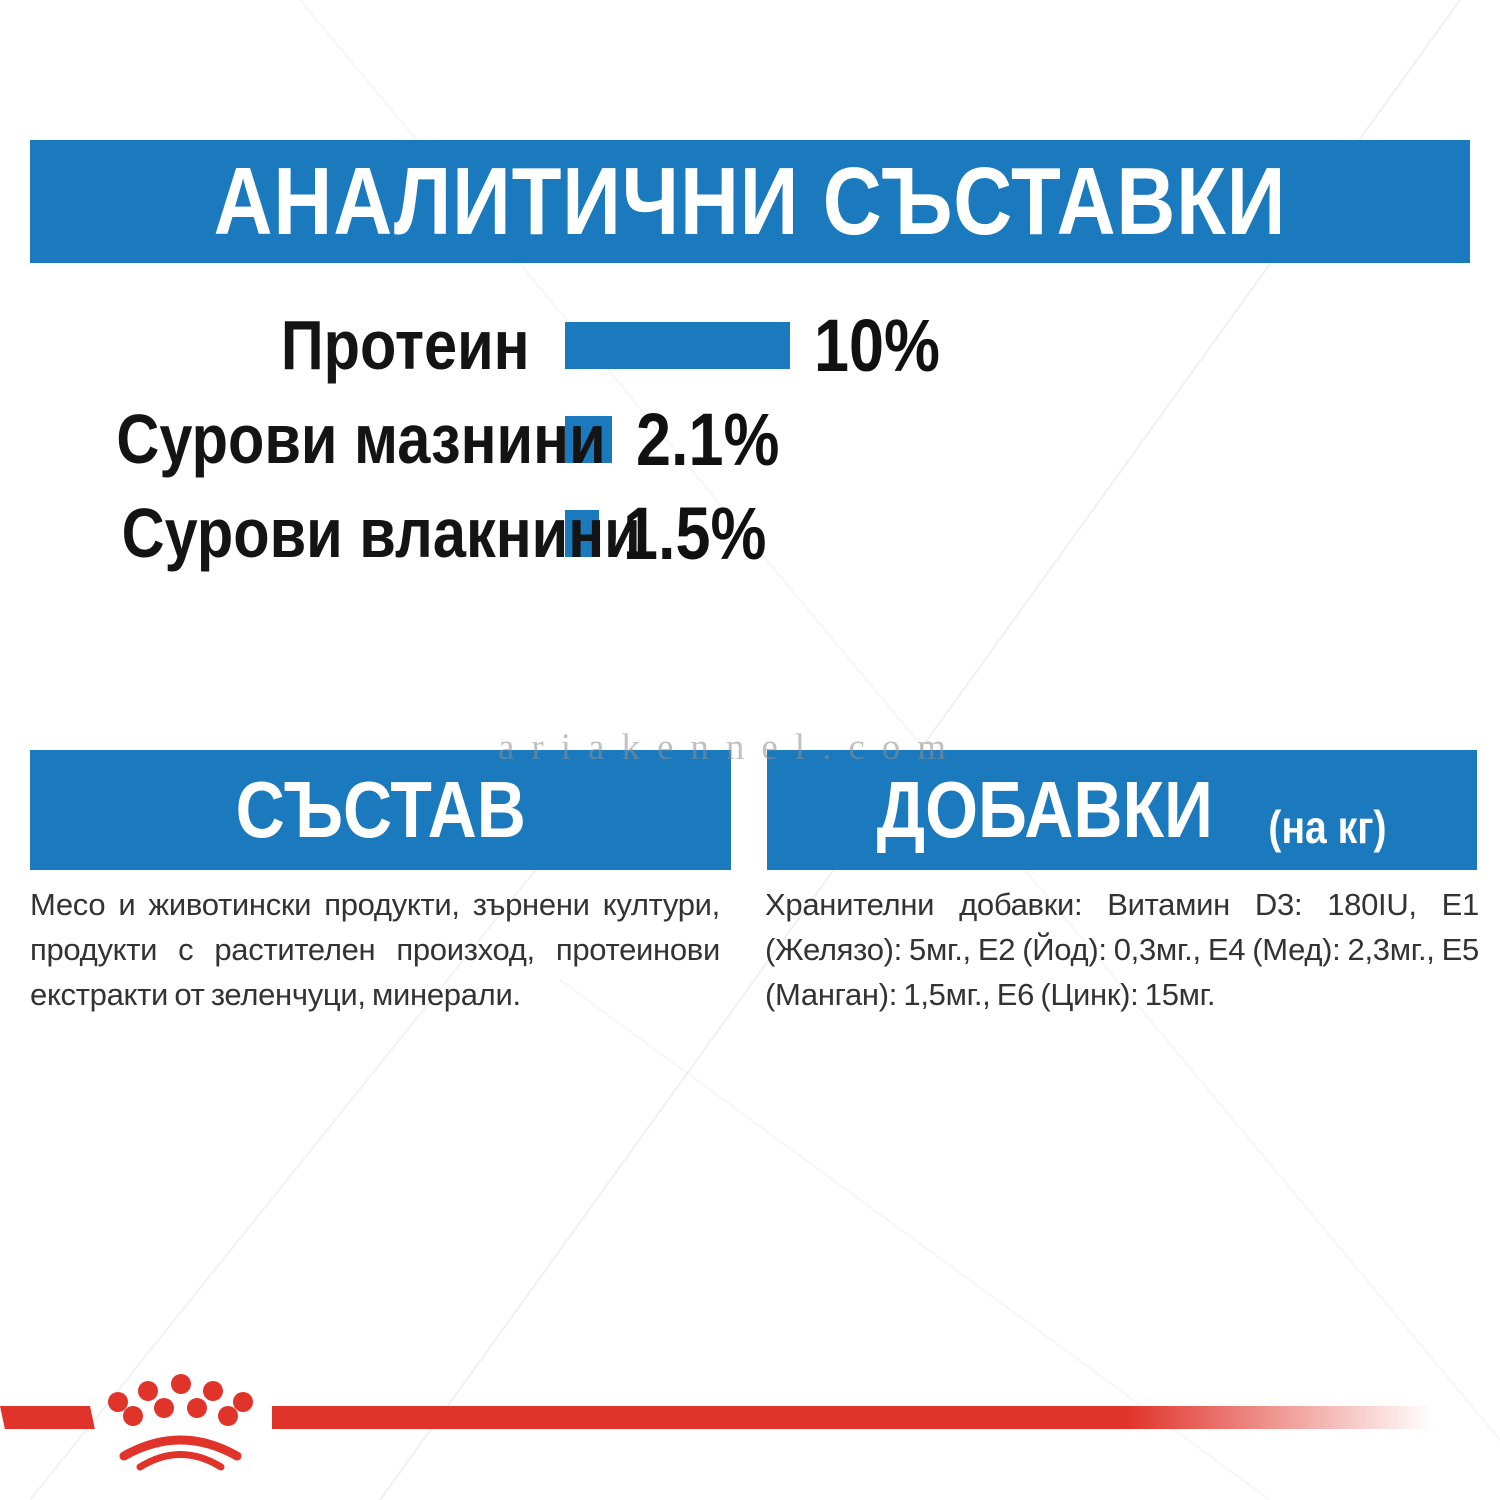  What do you see at coordinates (381, 533) in the screenshot?
I see `chart-label-crude-fibre: Сурови влакнини` at bounding box center [381, 533].